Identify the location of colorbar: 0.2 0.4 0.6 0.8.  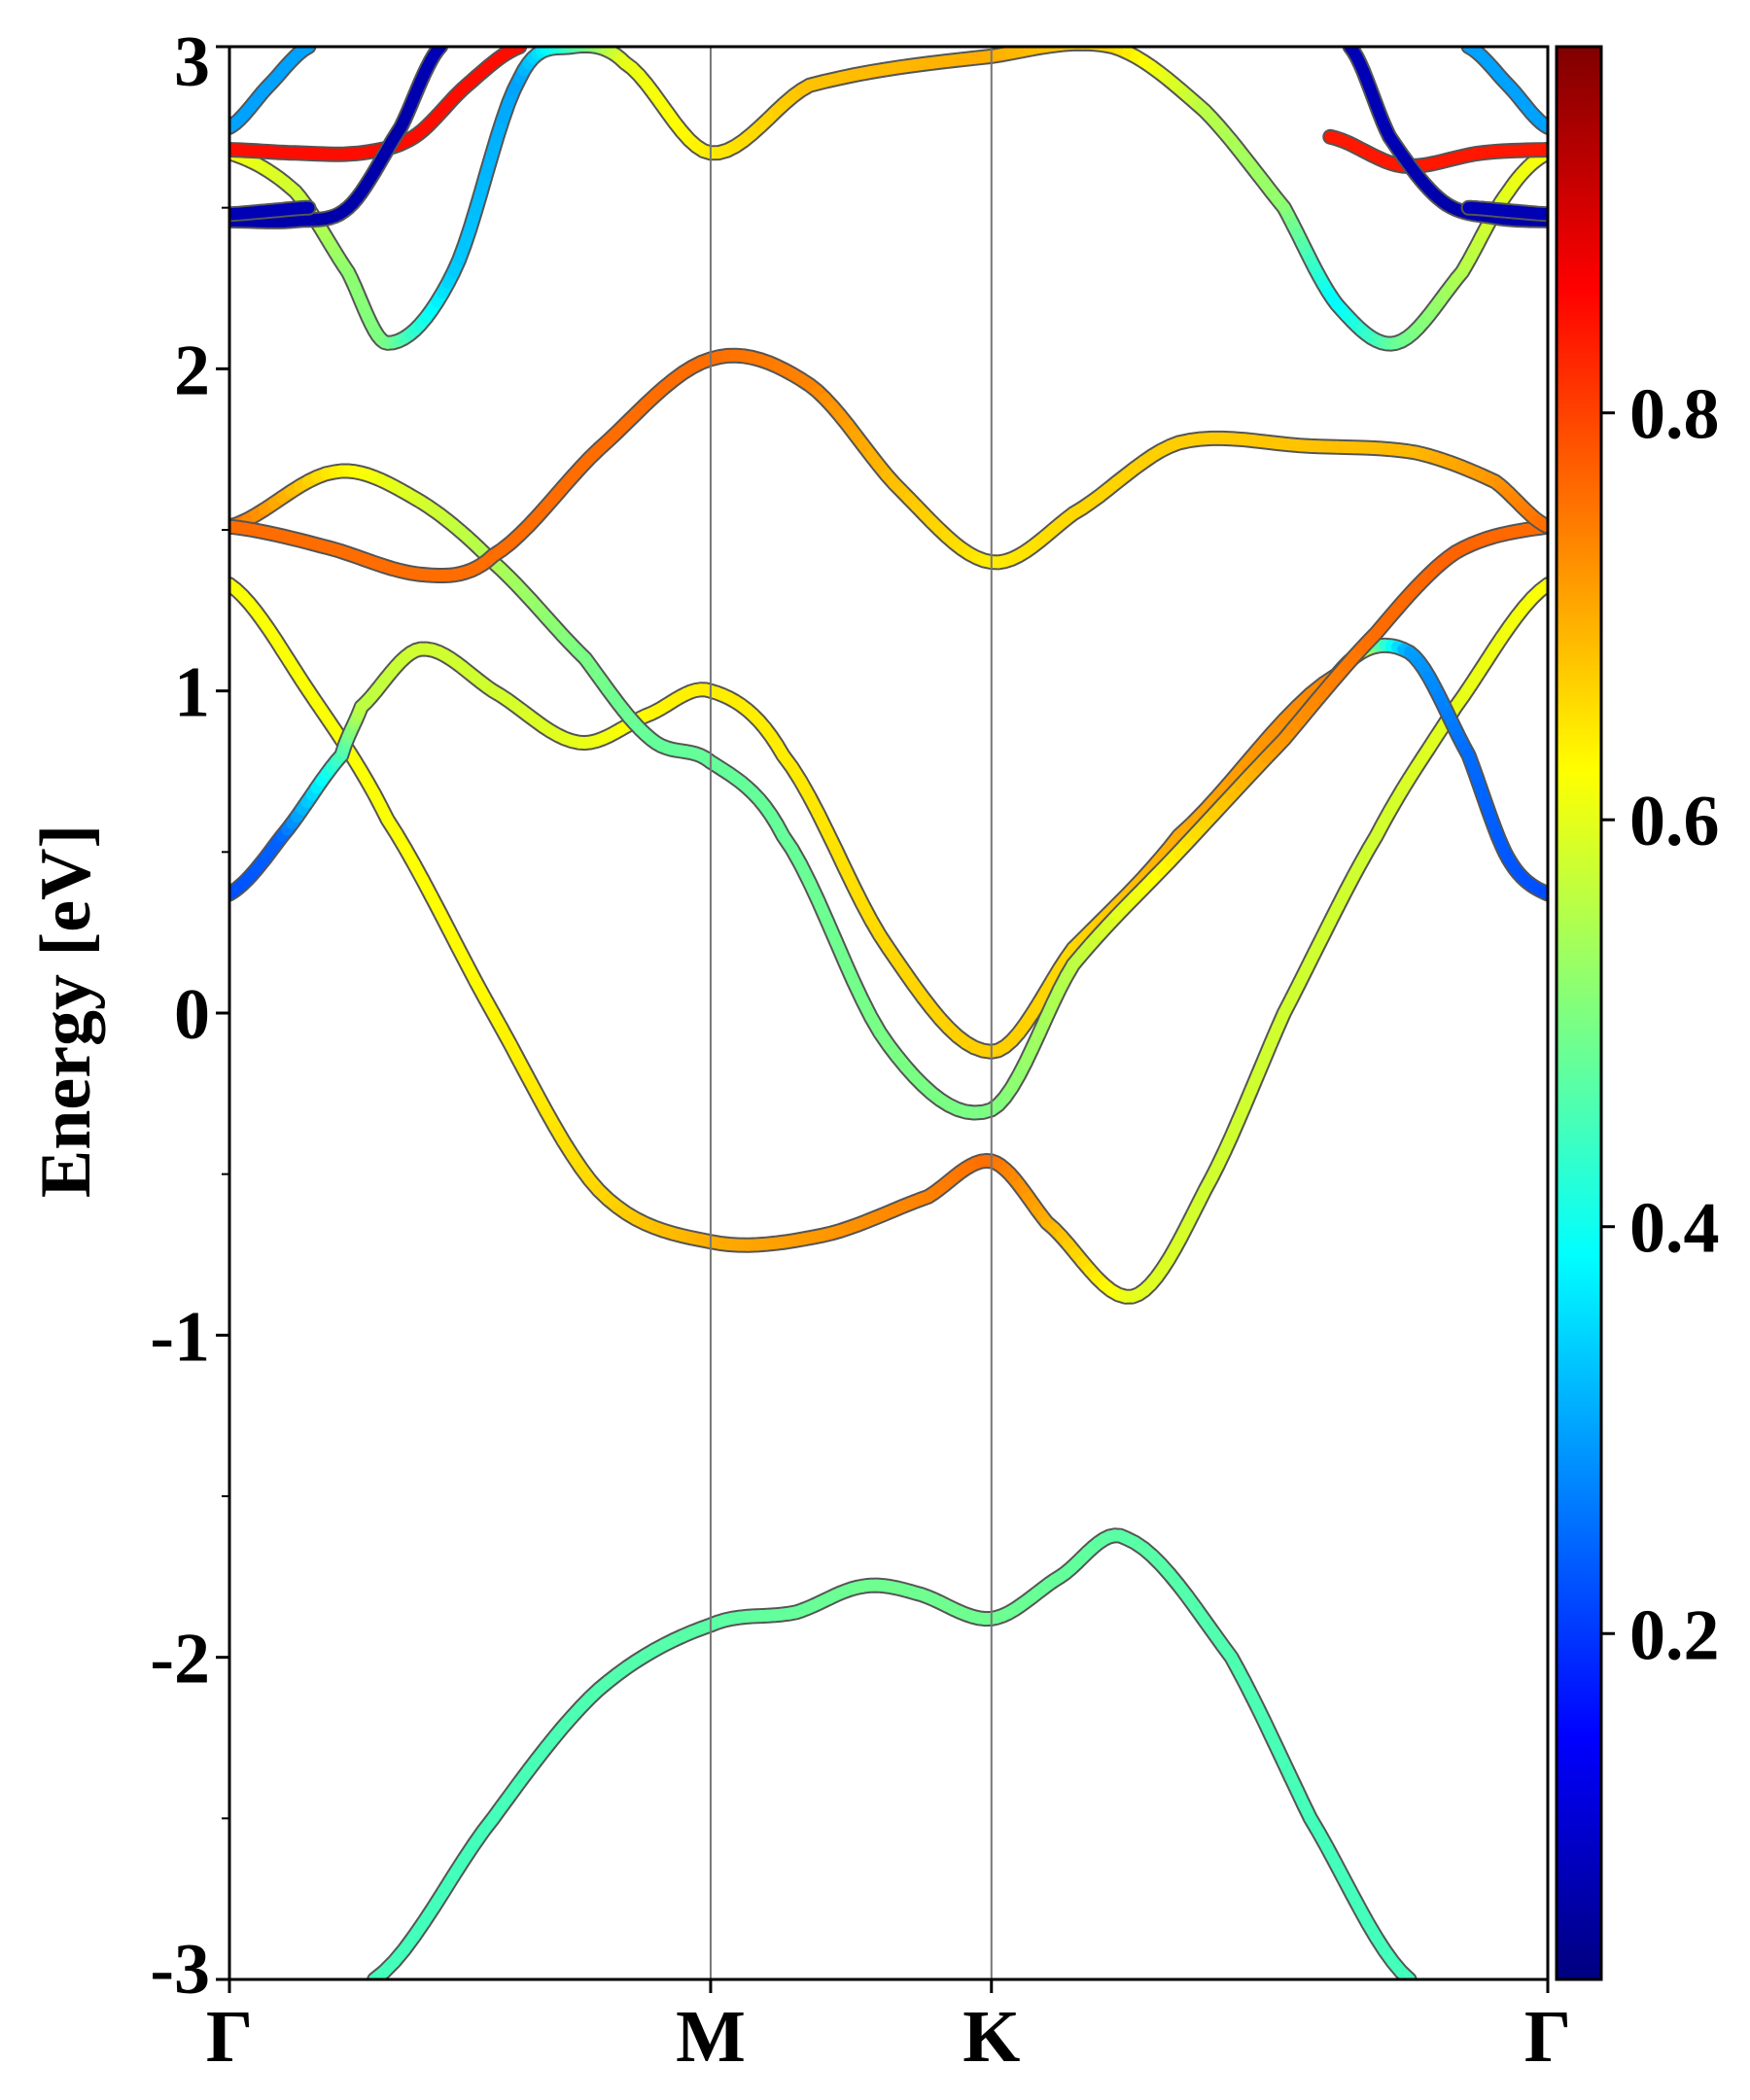
(1637, 1013).